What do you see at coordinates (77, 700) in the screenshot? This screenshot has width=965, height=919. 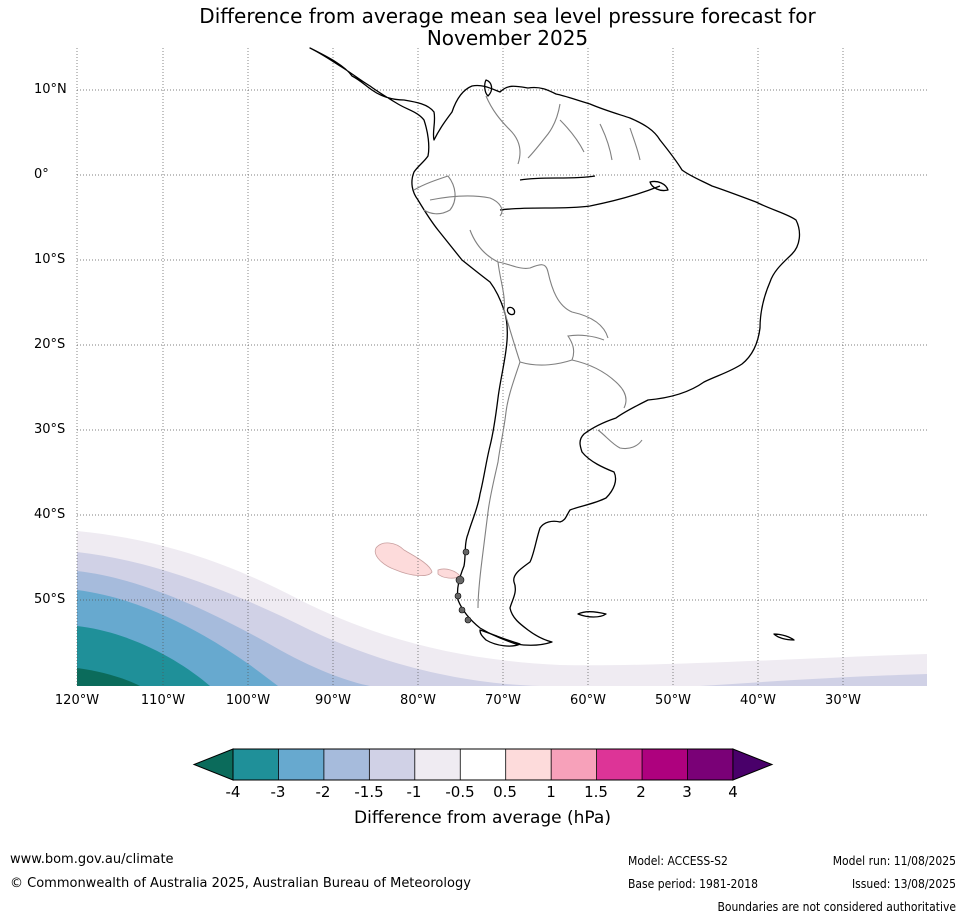 I see `lon-label-120w: 120°W` at bounding box center [77, 700].